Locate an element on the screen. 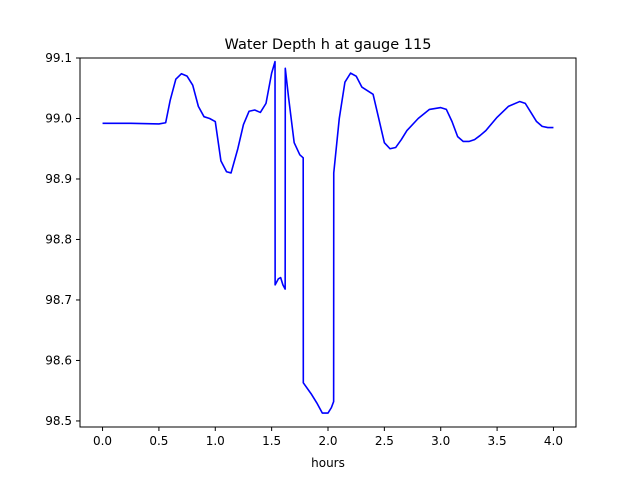 This screenshot has height=484, width=640. x-axis-label: hours is located at coordinates (328, 463).